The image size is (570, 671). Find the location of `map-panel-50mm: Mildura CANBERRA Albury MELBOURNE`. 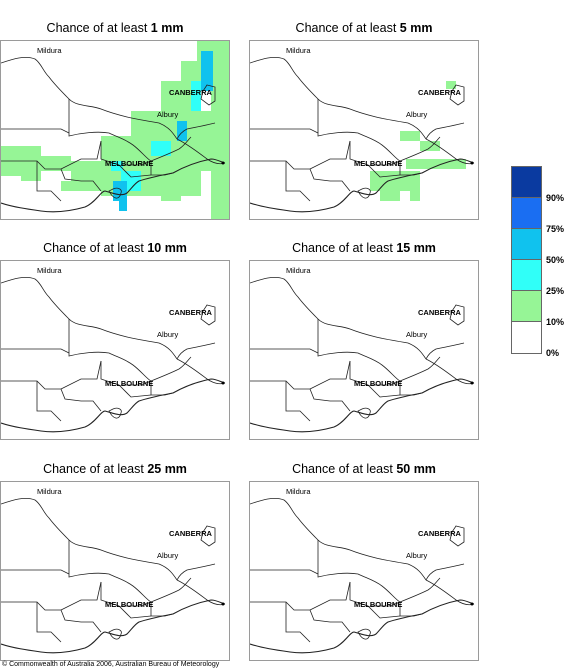

map-panel-50mm: Mildura CANBERRA Albury MELBOURNE is located at coordinates (364, 571).